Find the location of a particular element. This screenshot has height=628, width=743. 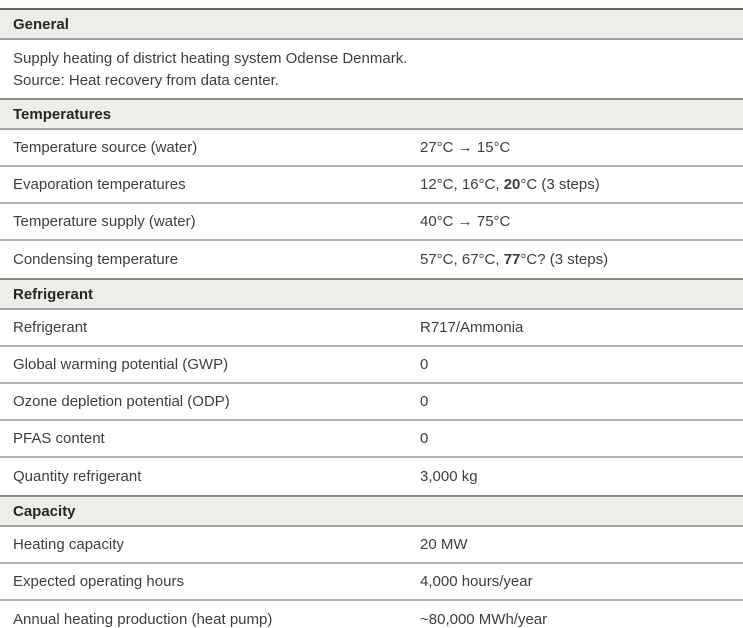

description-line: Source: Heat recovery from data center. is located at coordinates (146, 80).